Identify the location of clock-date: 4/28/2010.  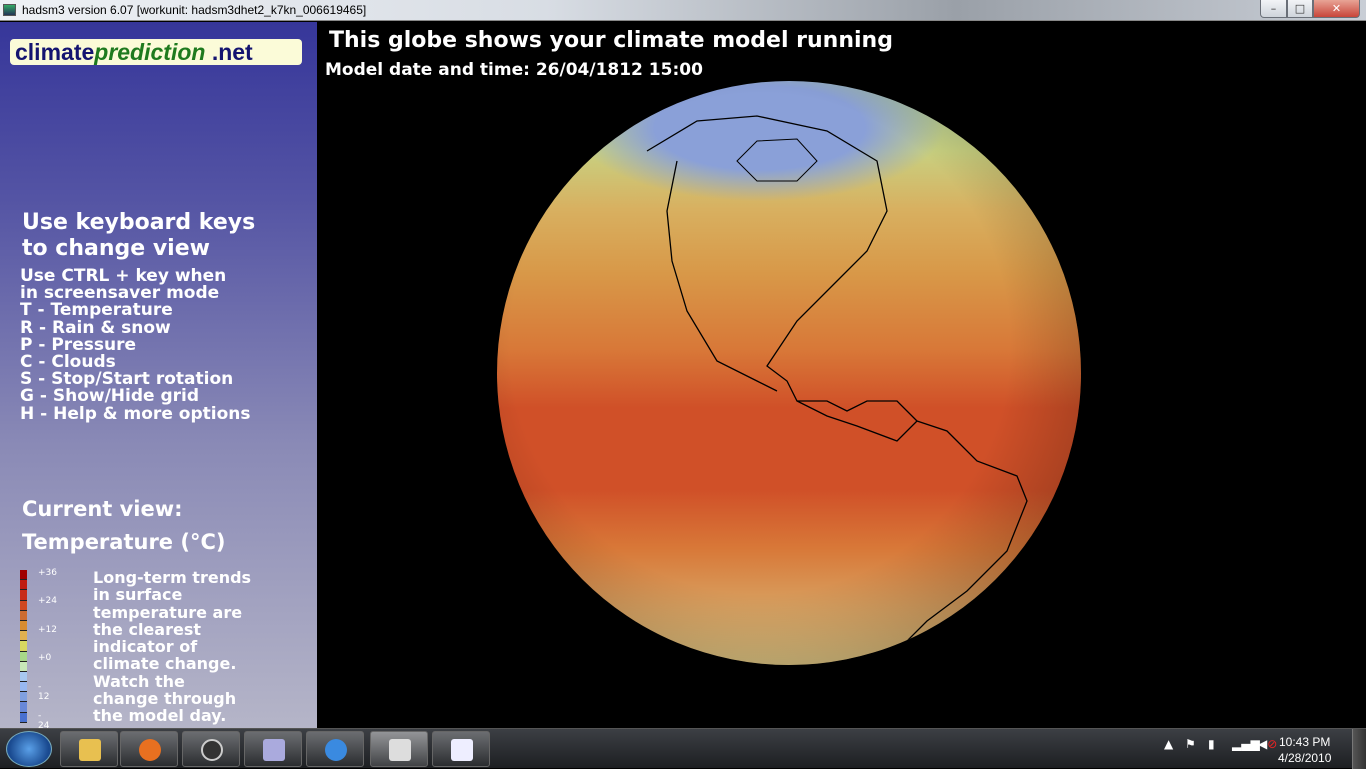
(1305, 758).